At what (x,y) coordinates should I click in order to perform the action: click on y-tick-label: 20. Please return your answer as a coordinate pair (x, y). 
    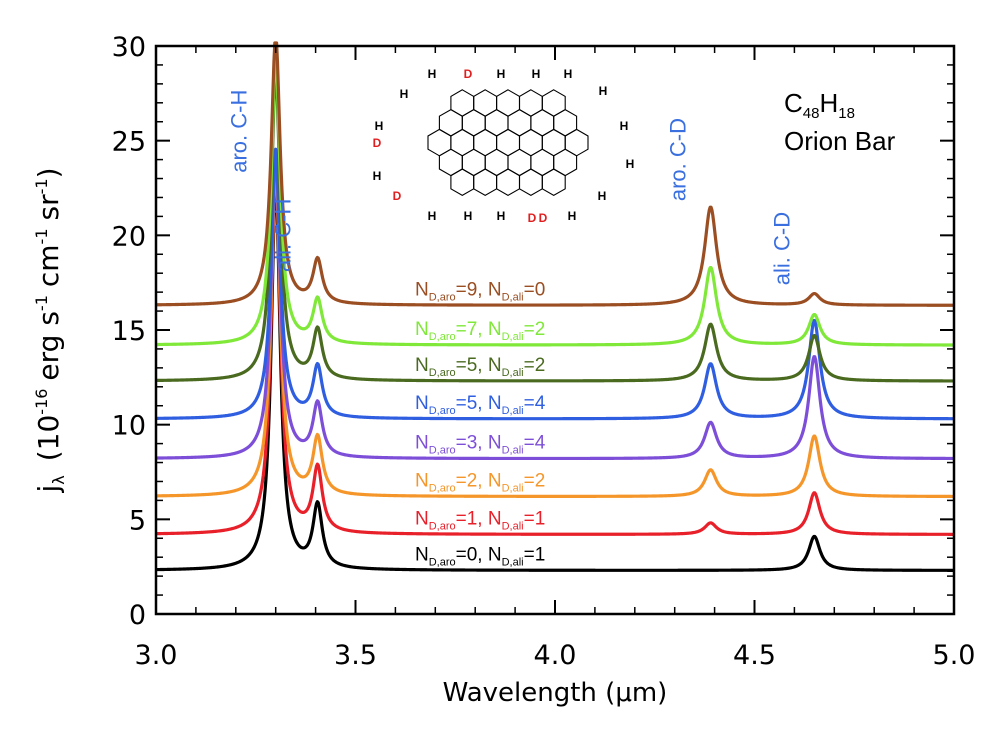
    Looking at the image, I should click on (129, 236).